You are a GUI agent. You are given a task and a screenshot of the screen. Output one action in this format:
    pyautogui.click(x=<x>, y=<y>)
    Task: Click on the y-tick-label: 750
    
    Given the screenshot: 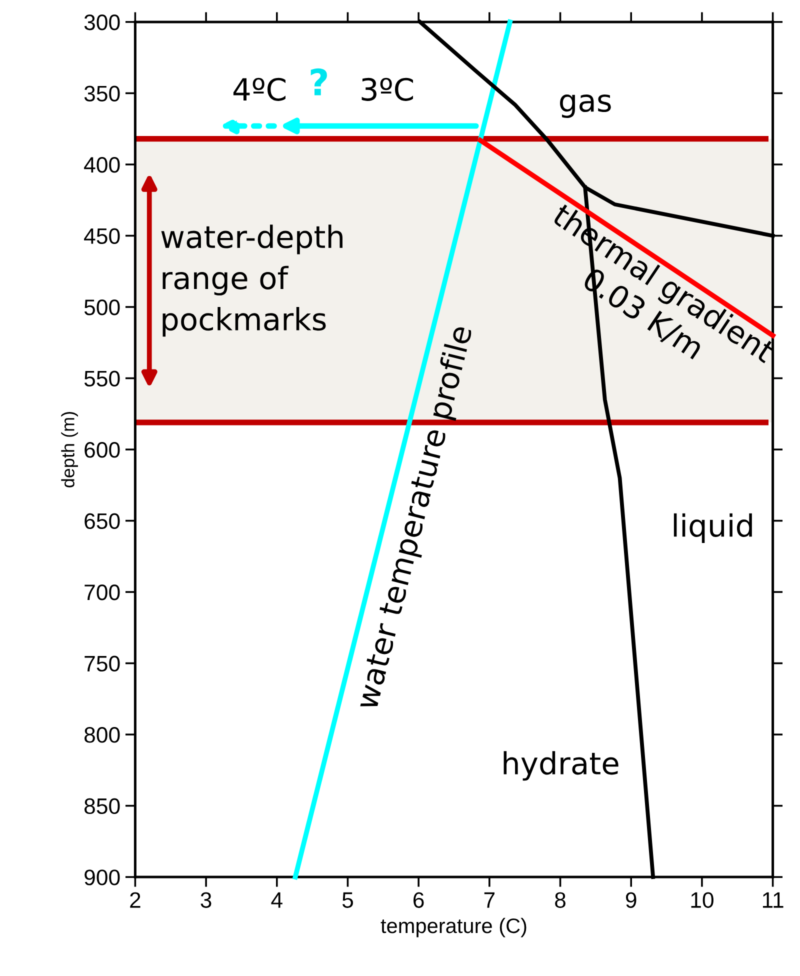 What is the action you would take?
    pyautogui.click(x=102, y=664)
    